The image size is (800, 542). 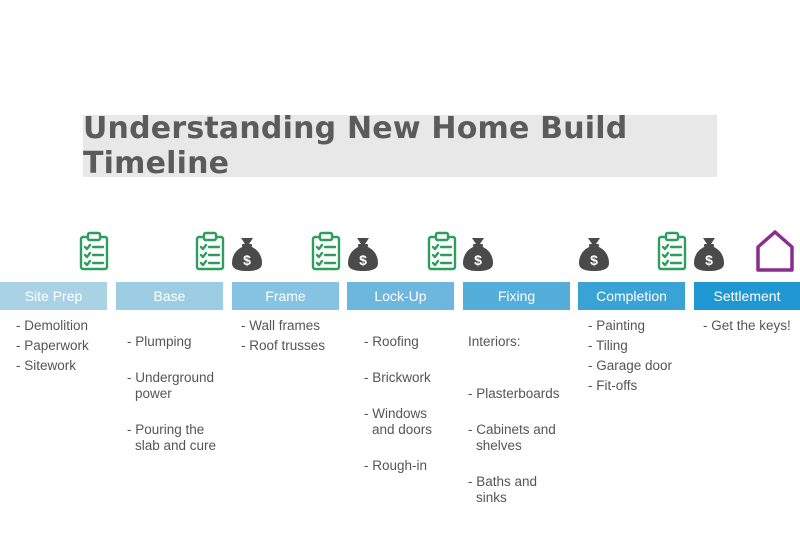 I want to click on list-item: - Paperwork, so click(x=52, y=345).